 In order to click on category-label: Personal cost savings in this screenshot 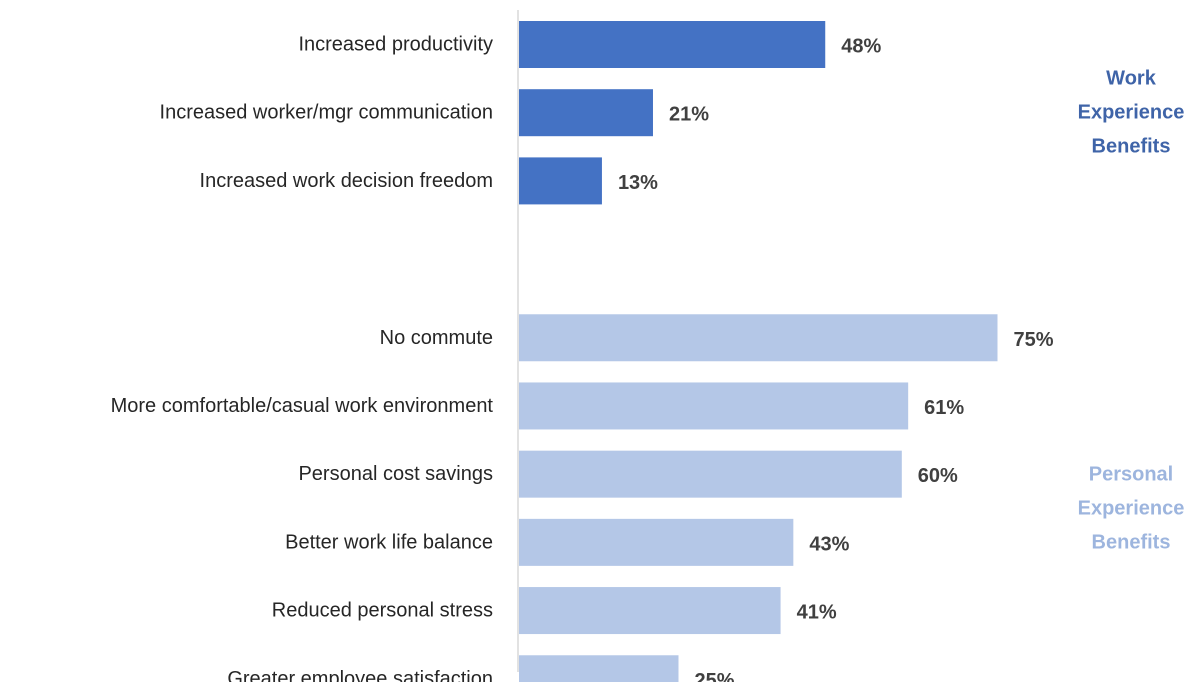, I will do `click(395, 474)`.